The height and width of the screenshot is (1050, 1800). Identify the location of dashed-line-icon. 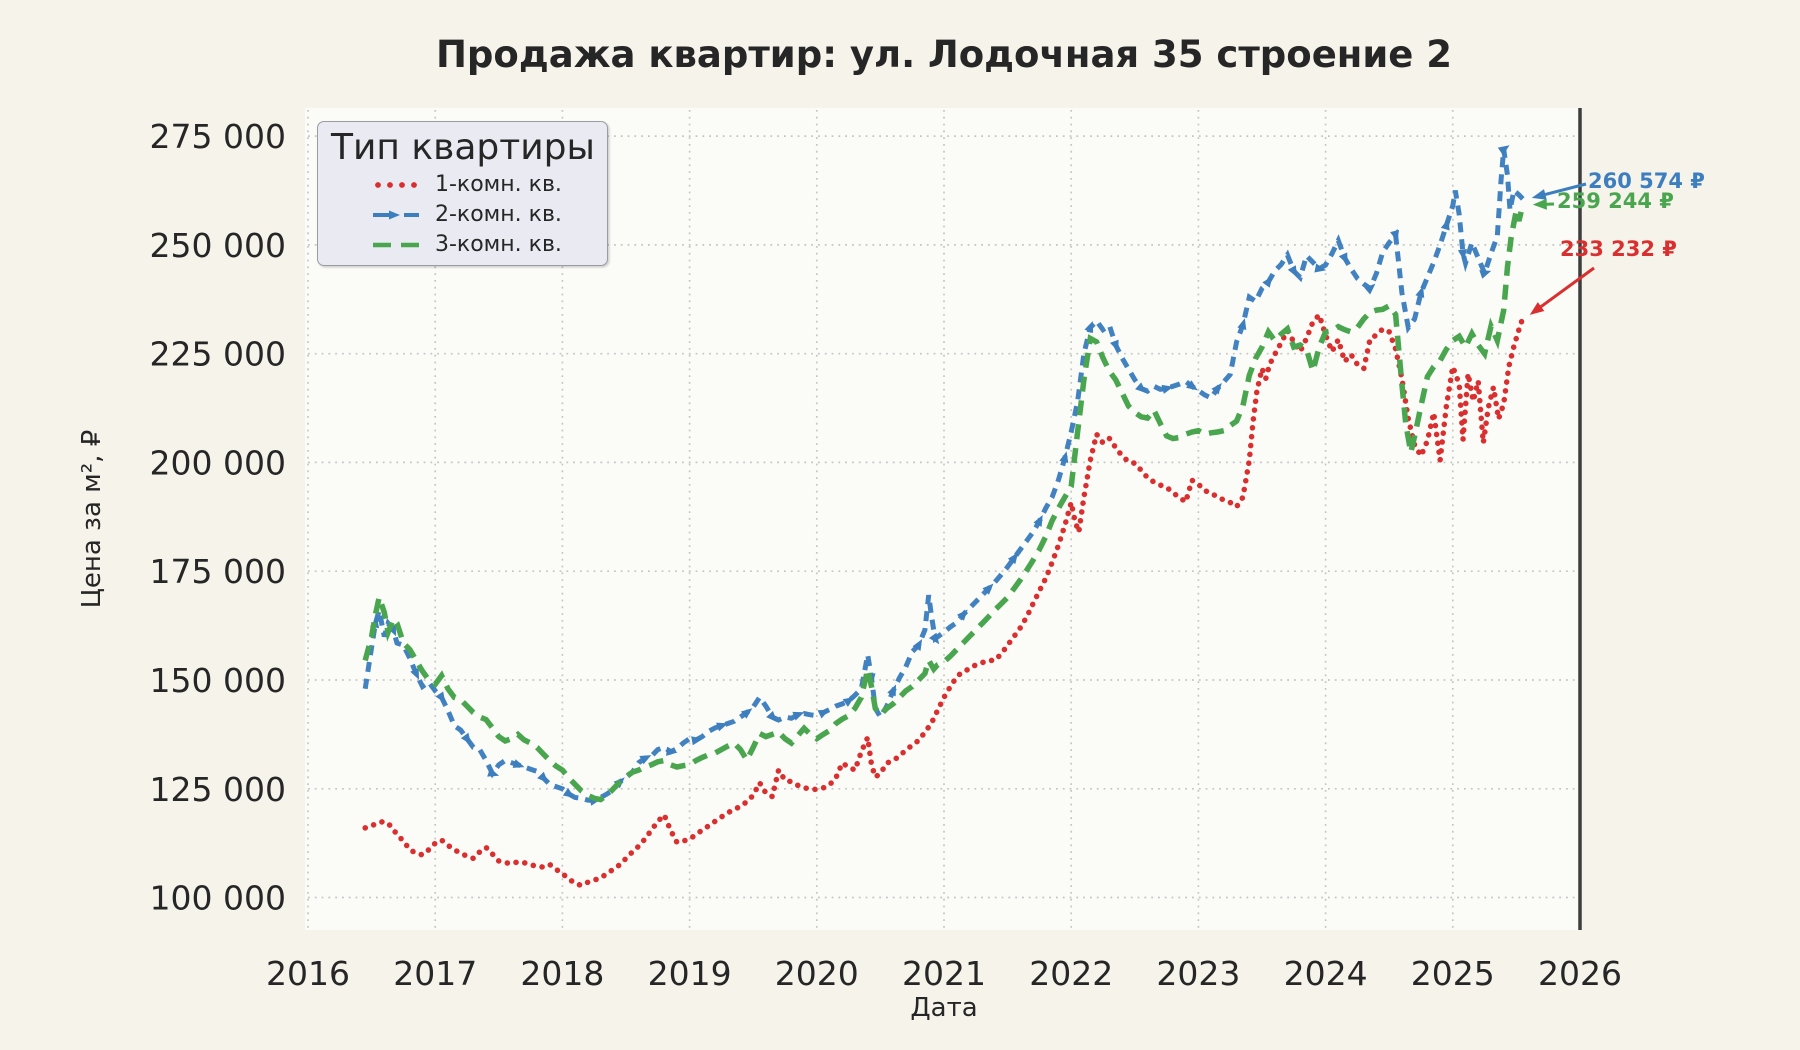
(396, 244).